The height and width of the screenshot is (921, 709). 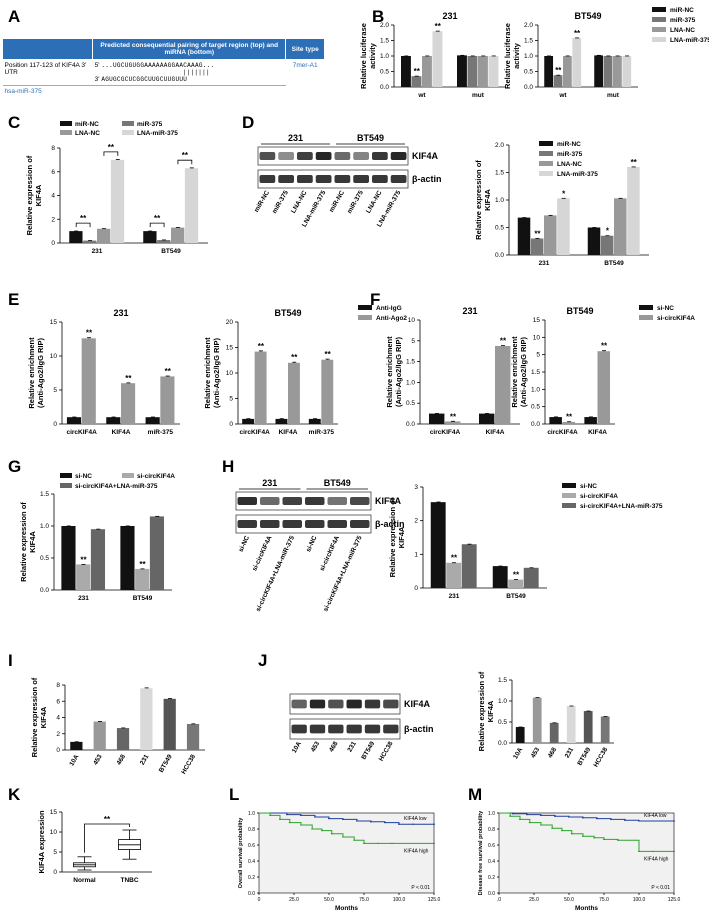 I want to click on y-tick-label: 1, so click(x=416, y=554).